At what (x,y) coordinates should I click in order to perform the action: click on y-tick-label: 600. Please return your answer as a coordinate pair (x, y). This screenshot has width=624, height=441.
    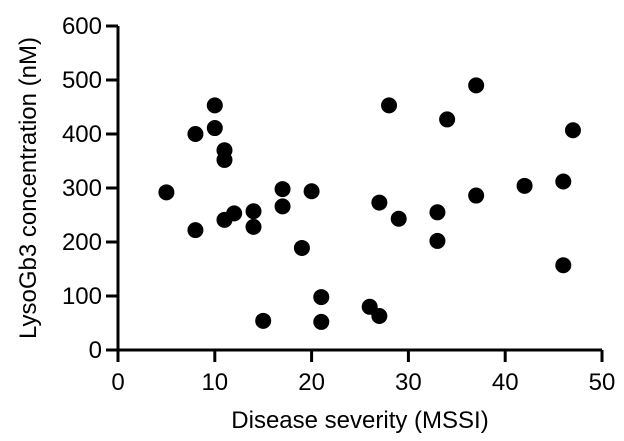
    Looking at the image, I should click on (82, 26).